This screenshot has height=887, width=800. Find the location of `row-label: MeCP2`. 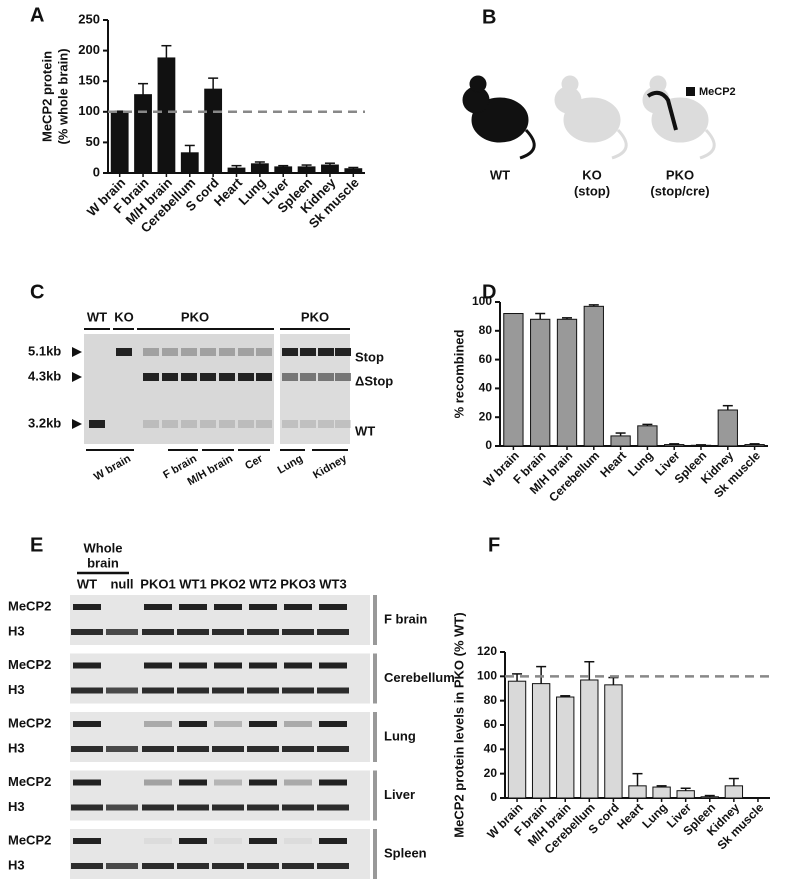

row-label: MeCP2 is located at coordinates (29, 781).